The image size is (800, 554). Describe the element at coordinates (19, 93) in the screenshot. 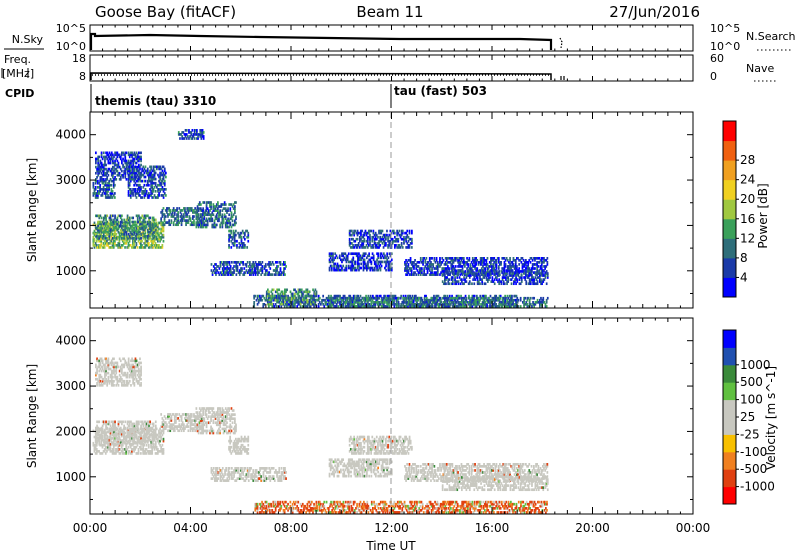

I see `cpid-label: CPID` at that location.